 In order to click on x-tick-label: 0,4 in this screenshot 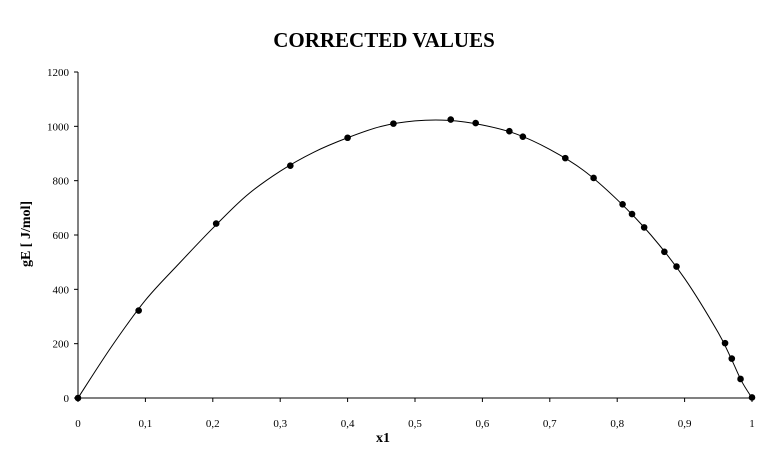, I will do `click(348, 424)`.